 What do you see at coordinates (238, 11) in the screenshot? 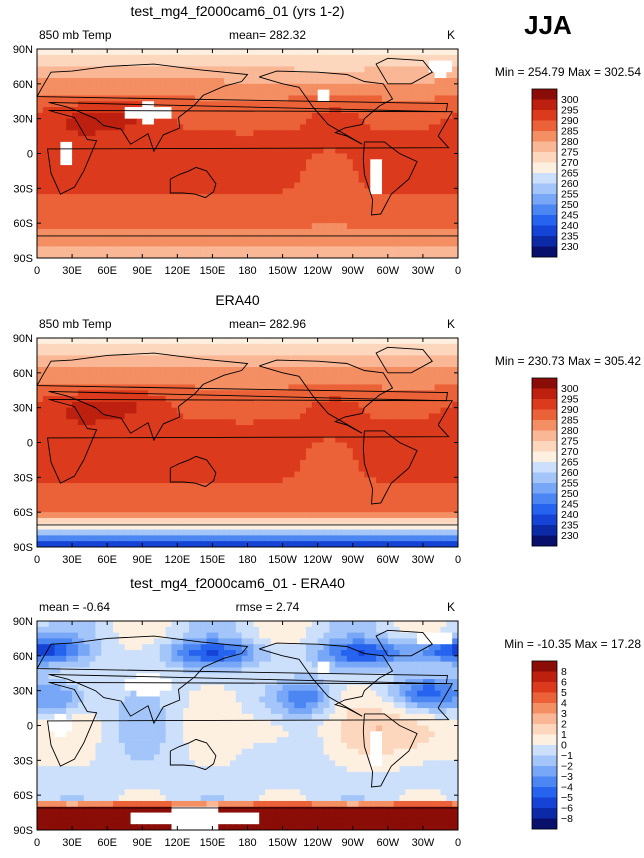
I see `panel-title: test_mg4_f2000cam6_01 (yrs 1-2)` at bounding box center [238, 11].